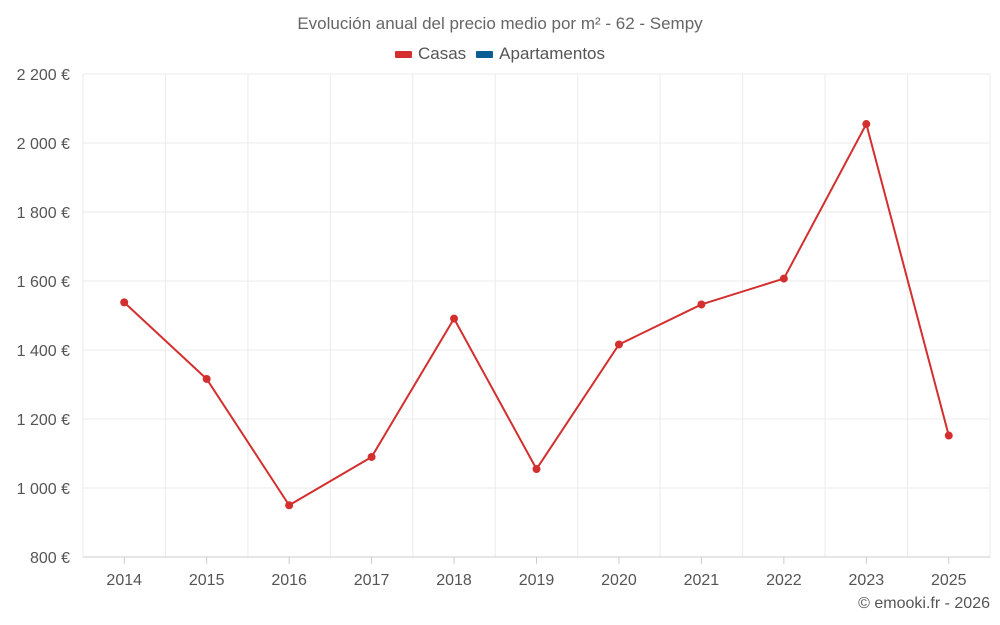  I want to click on credit-text: © emooki.fr - 2026, so click(924, 603).